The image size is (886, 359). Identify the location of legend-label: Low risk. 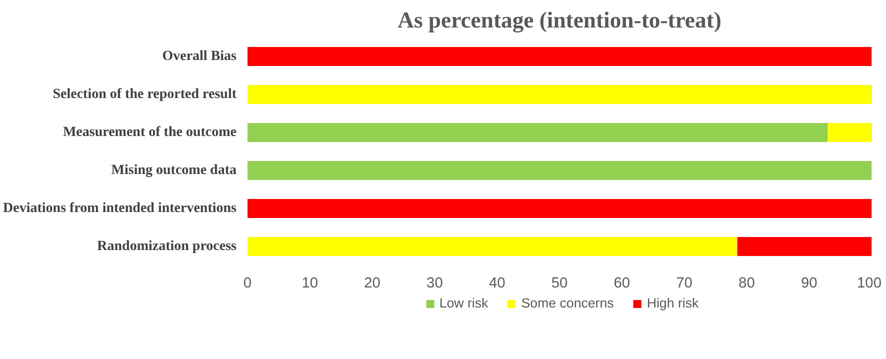
(463, 303).